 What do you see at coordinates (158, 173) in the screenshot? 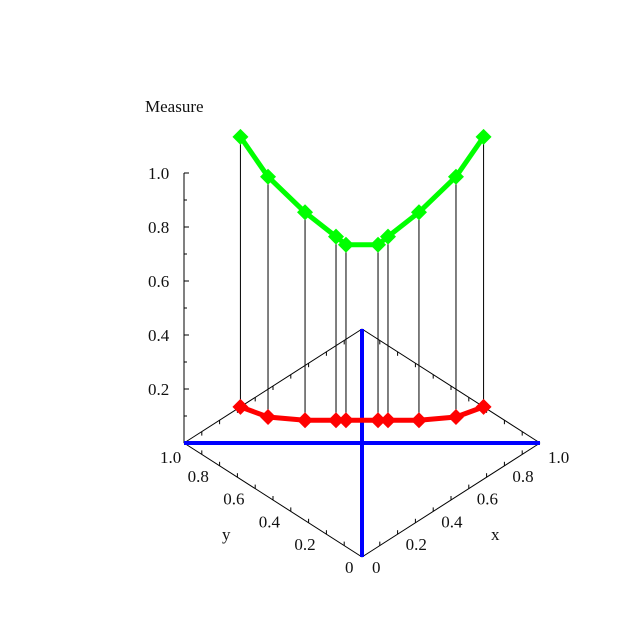
I see `z-tick-label: 1.0` at bounding box center [158, 173].